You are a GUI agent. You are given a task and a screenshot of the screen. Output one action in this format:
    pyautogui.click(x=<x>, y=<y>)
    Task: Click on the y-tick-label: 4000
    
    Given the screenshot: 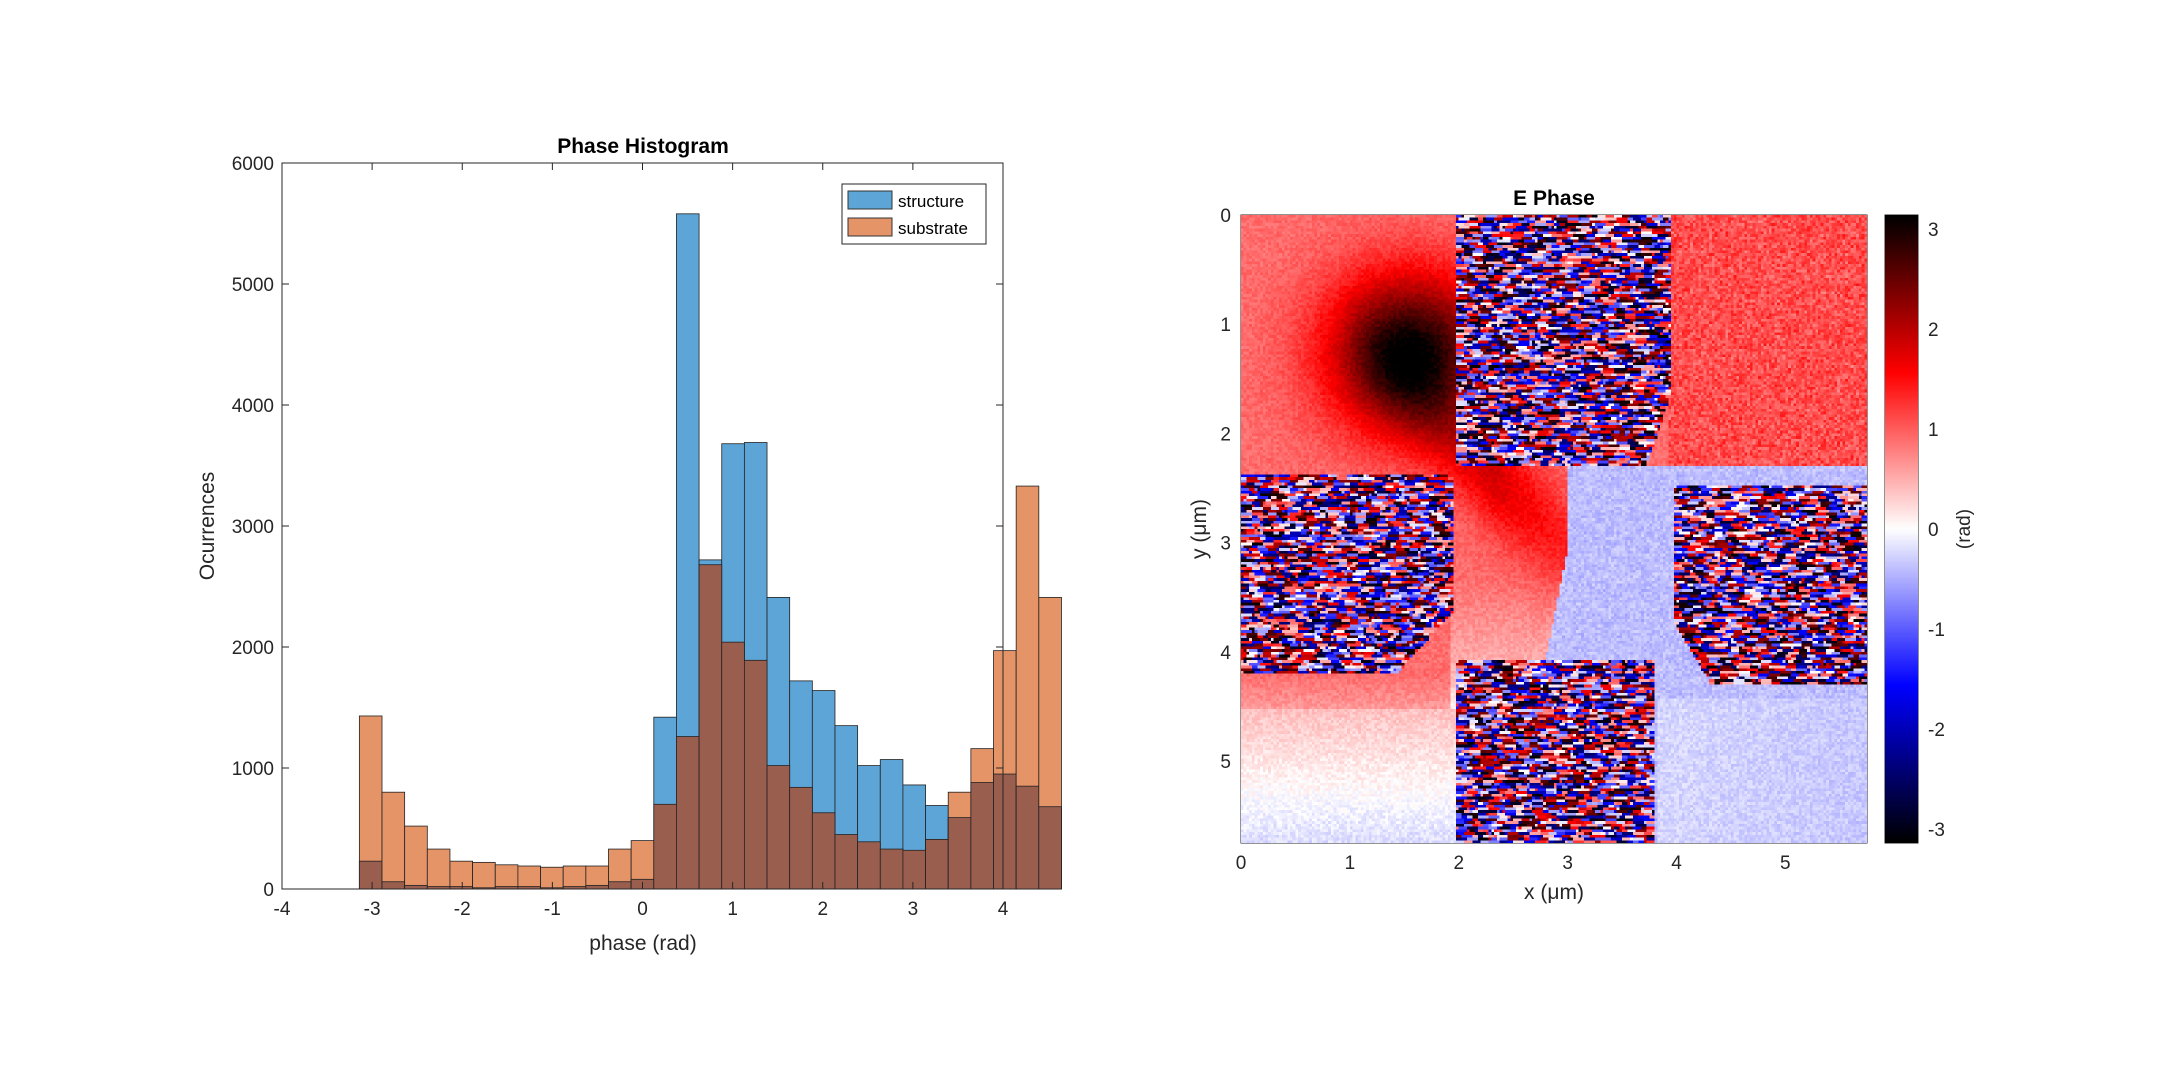 What is the action you would take?
    pyautogui.click(x=253, y=406)
    